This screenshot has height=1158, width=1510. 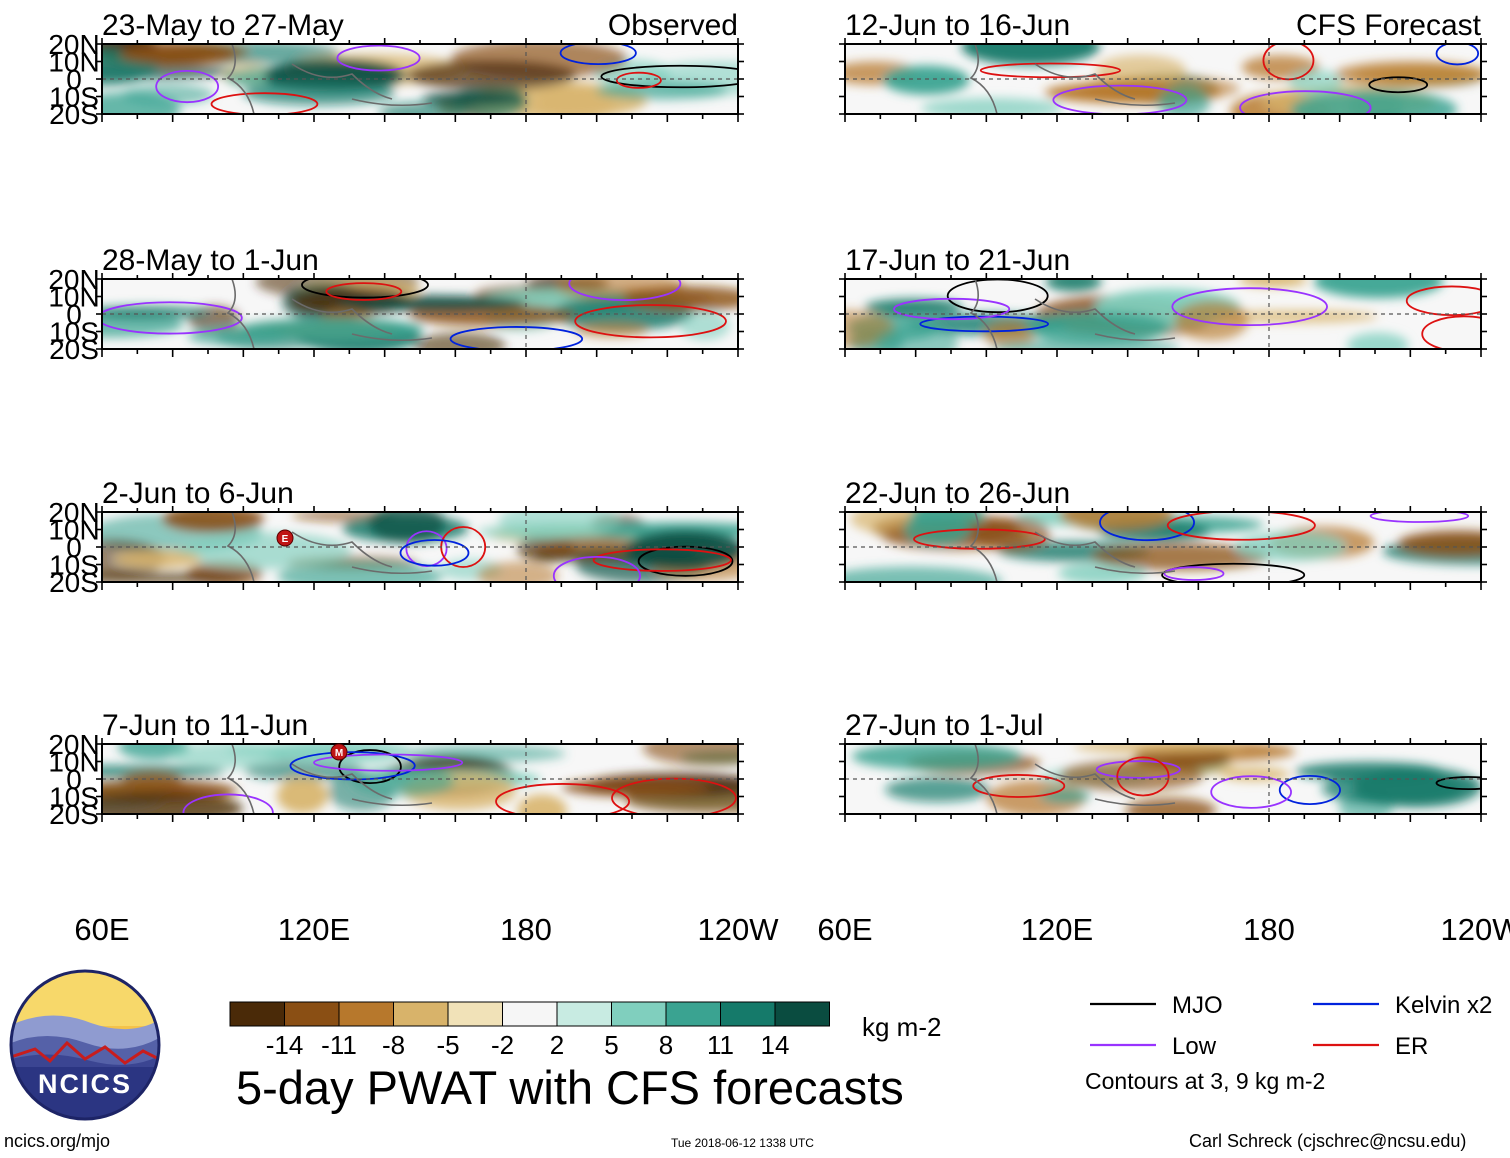 I want to click on legend-item: ER, so click(x=1370, y=1046).